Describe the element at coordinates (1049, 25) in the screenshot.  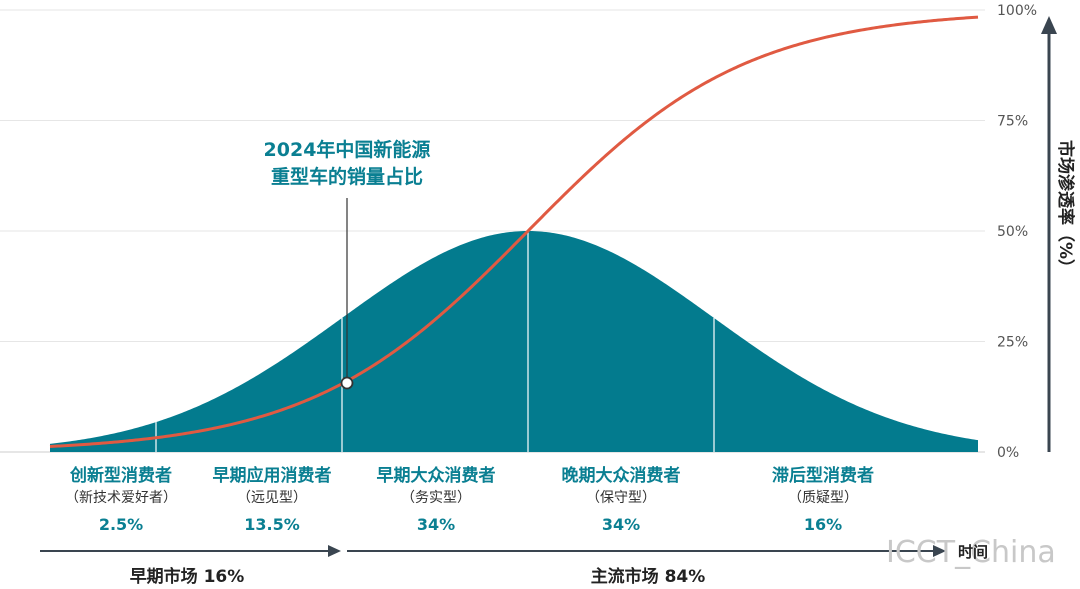
I see `y-axis-arrowhead` at that location.